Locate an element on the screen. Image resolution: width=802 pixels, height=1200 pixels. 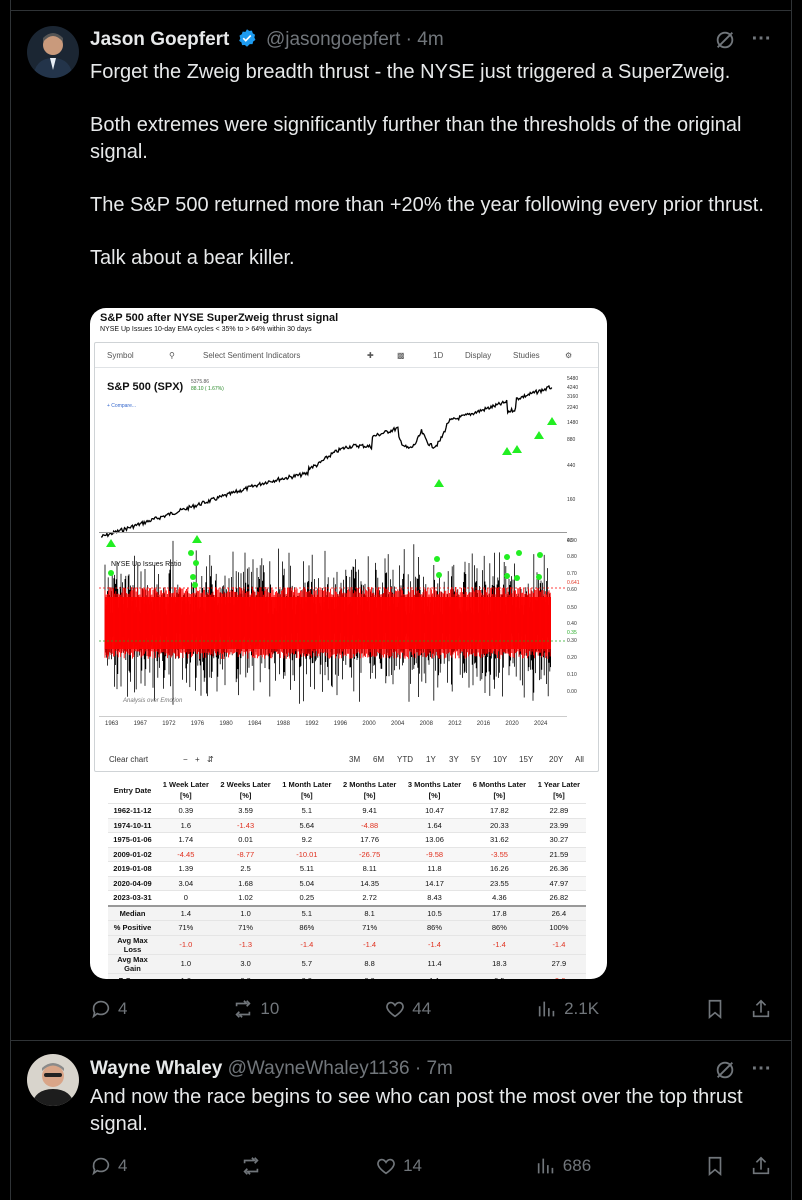
post-top-icons: ··· is located at coordinates (743, 39).